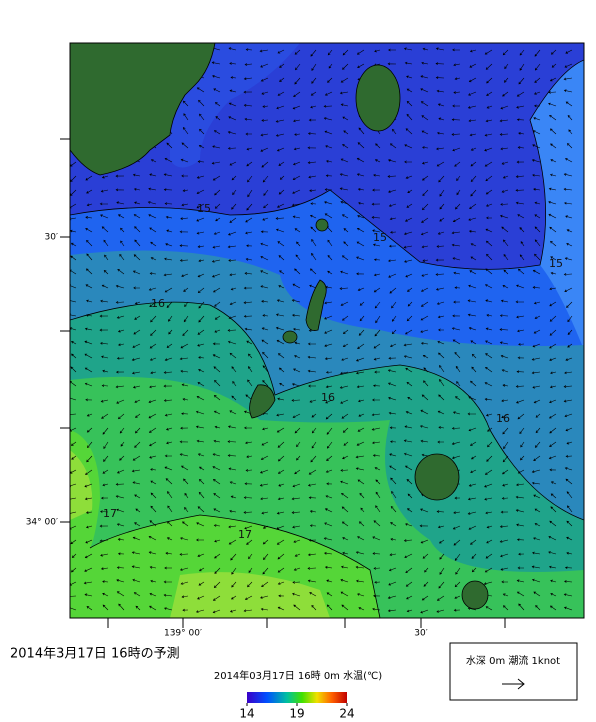 This screenshot has width=596, height=722. I want to click on legend-box, so click(513, 671).